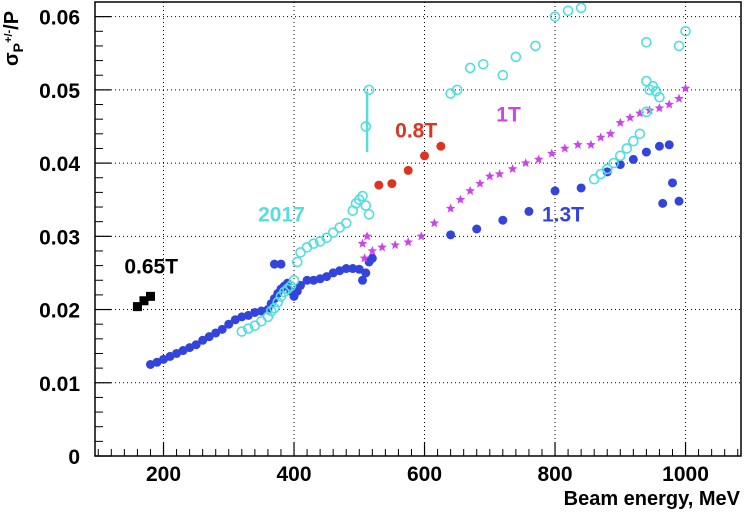  I want to click on y-axis-title-tail: /P, so click(12, 20).